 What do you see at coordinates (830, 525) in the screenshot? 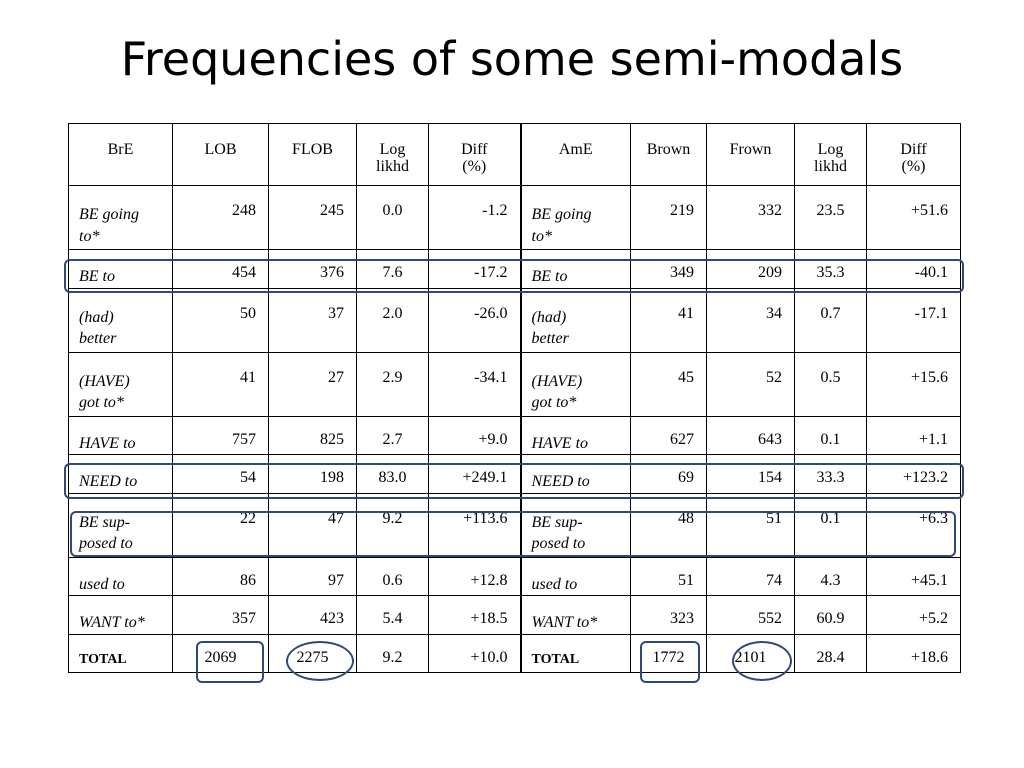
I see `cell-log-likhd: 0.1` at bounding box center [830, 525].